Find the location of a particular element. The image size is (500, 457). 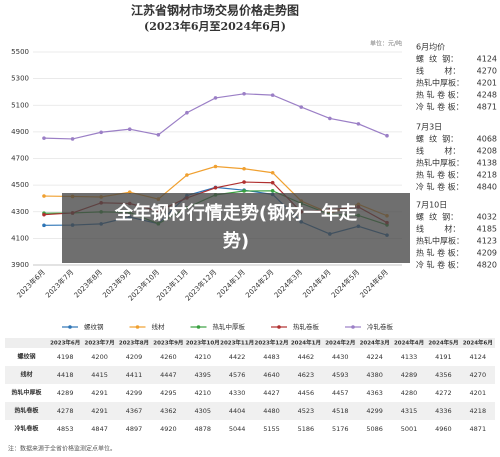

note-title: 6月均价 is located at coordinates (430, 47).